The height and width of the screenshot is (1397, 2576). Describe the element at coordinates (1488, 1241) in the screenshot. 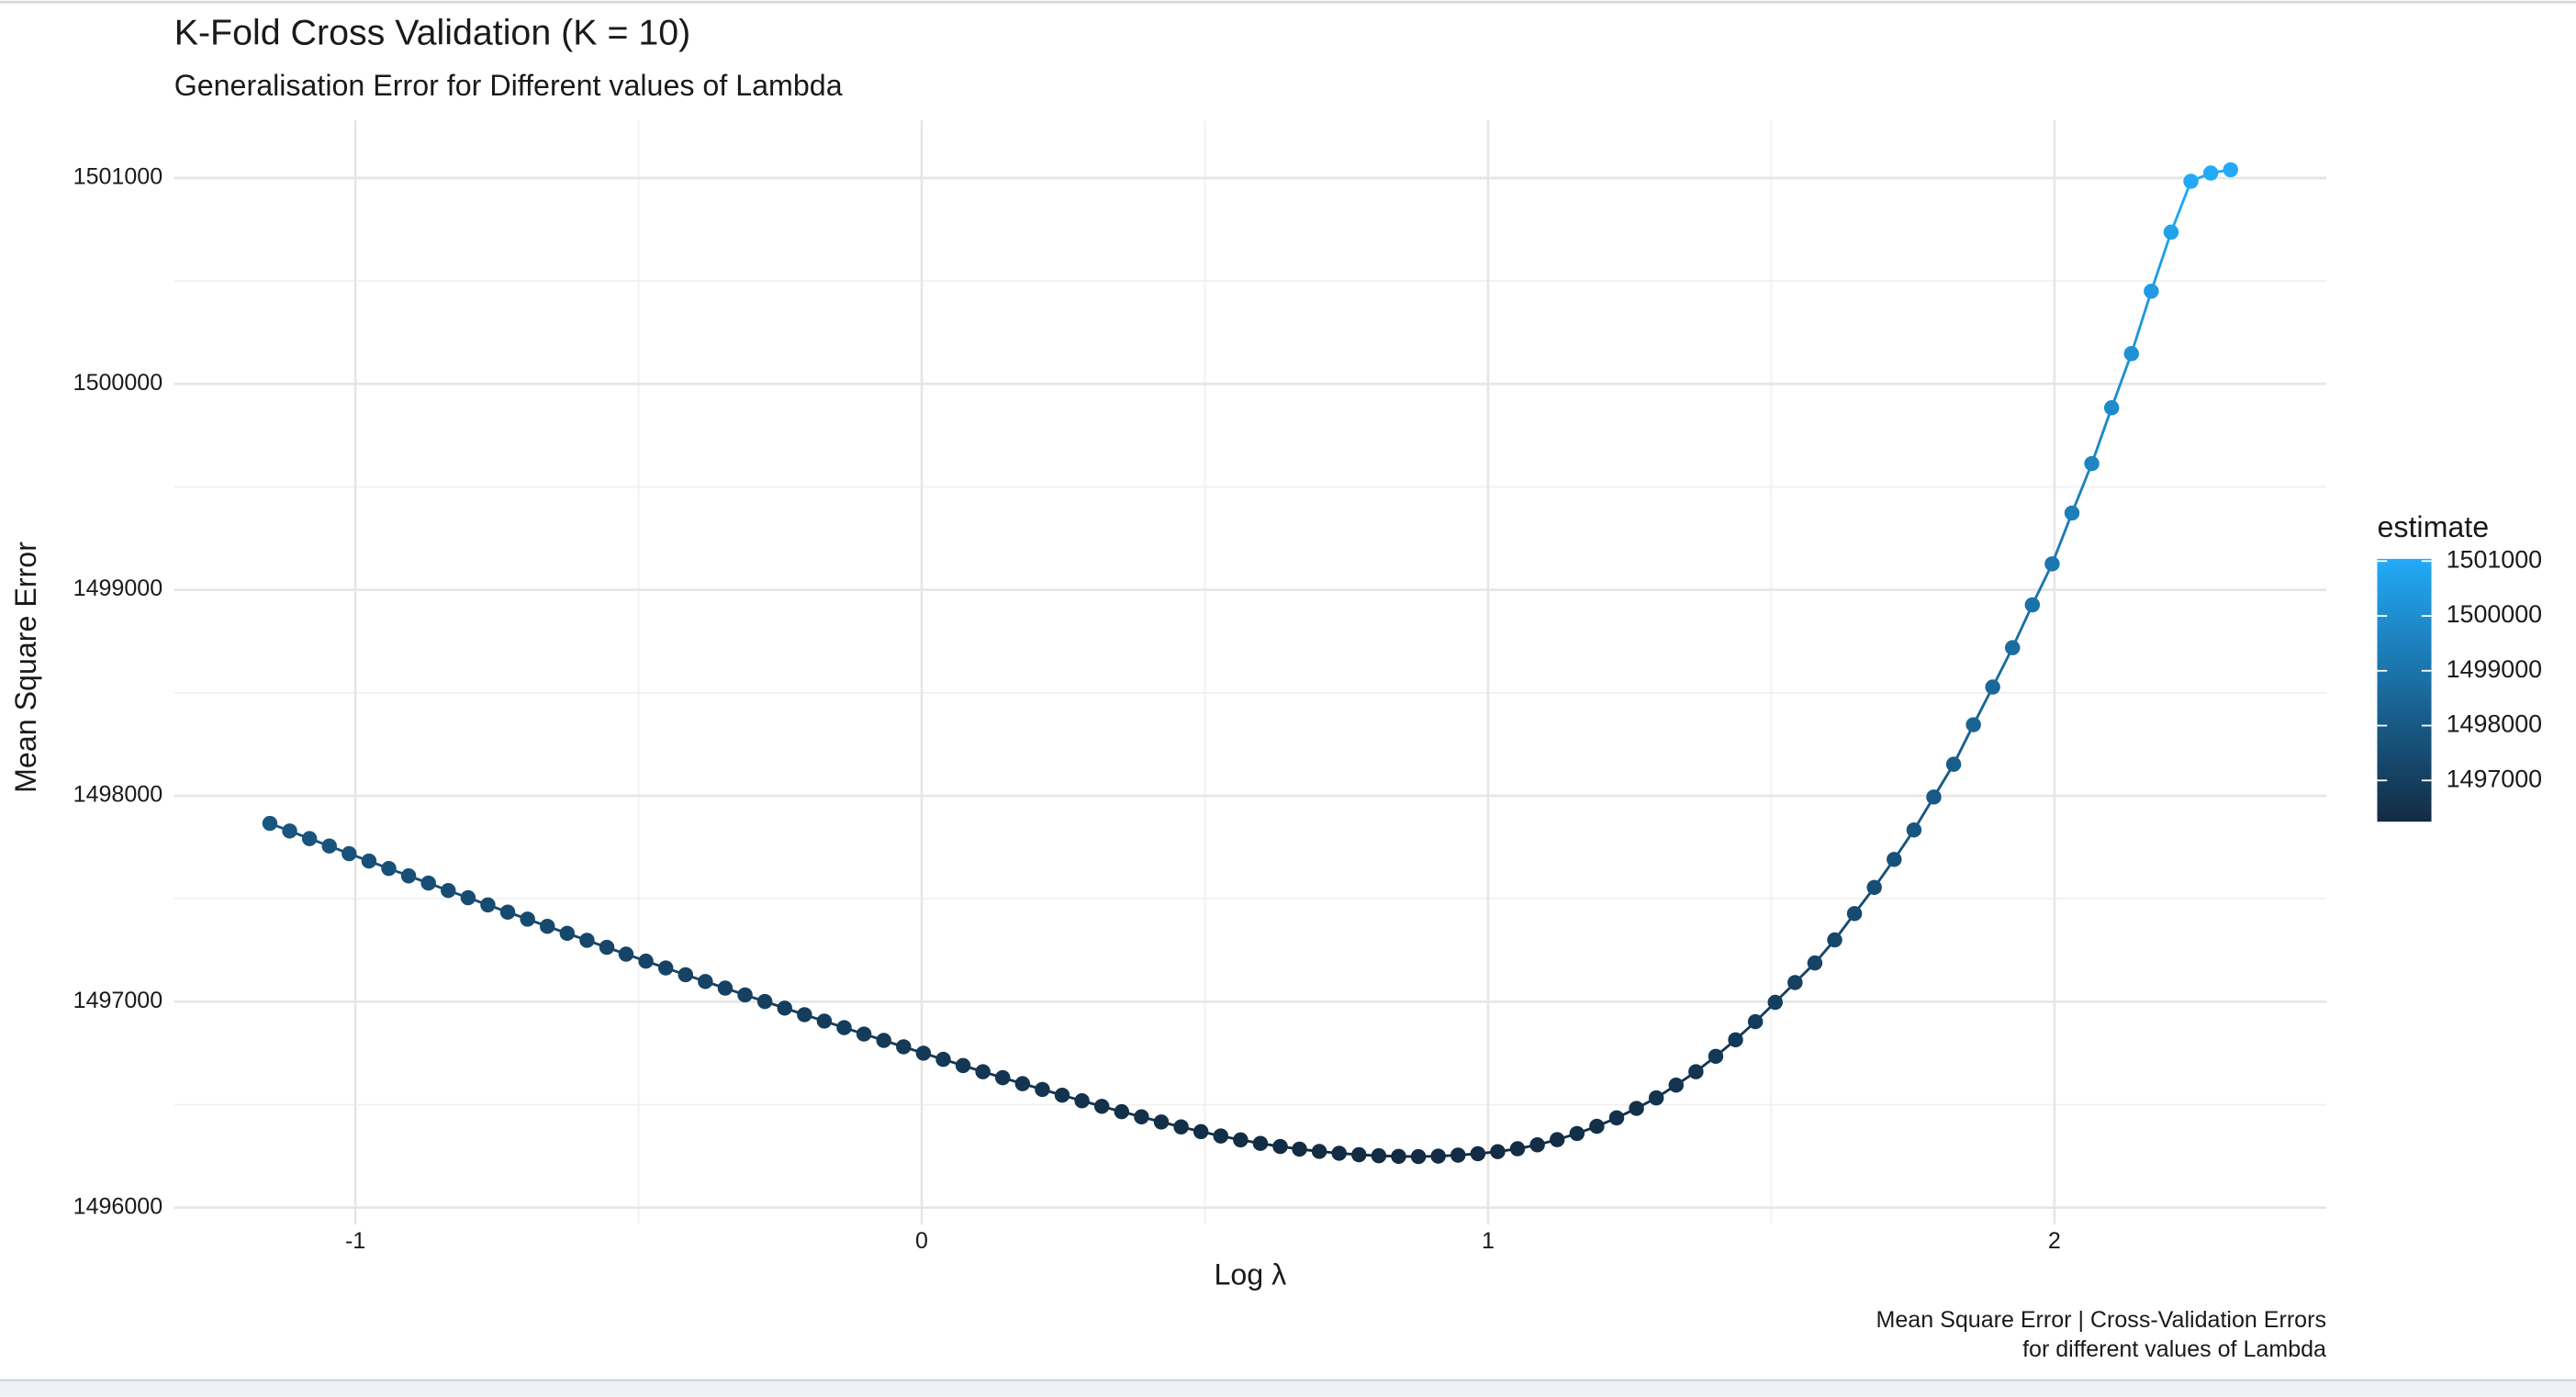

I see `x-tick-label: 1` at that location.